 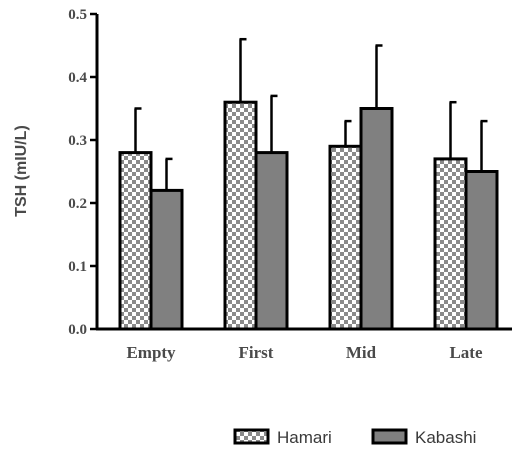 I want to click on bar-kabashi-first, so click(x=271, y=241).